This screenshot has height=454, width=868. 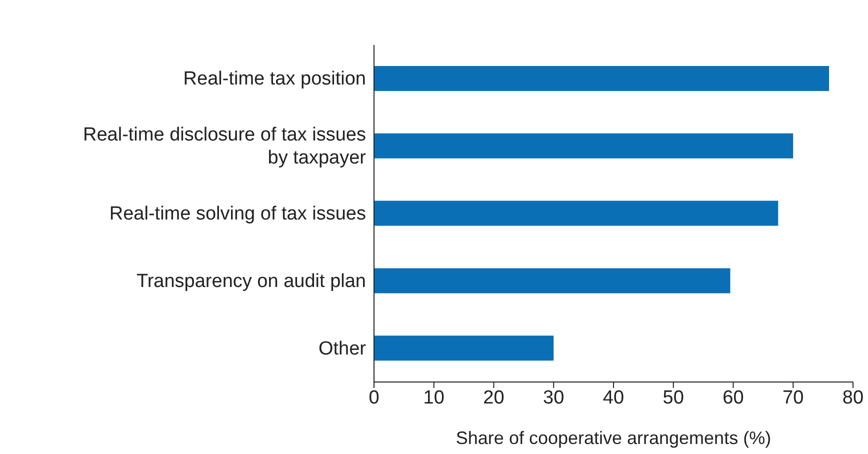 What do you see at coordinates (225, 146) in the screenshot?
I see `y-tick-label: Real-time disclosure of tax issues by taxpayer` at bounding box center [225, 146].